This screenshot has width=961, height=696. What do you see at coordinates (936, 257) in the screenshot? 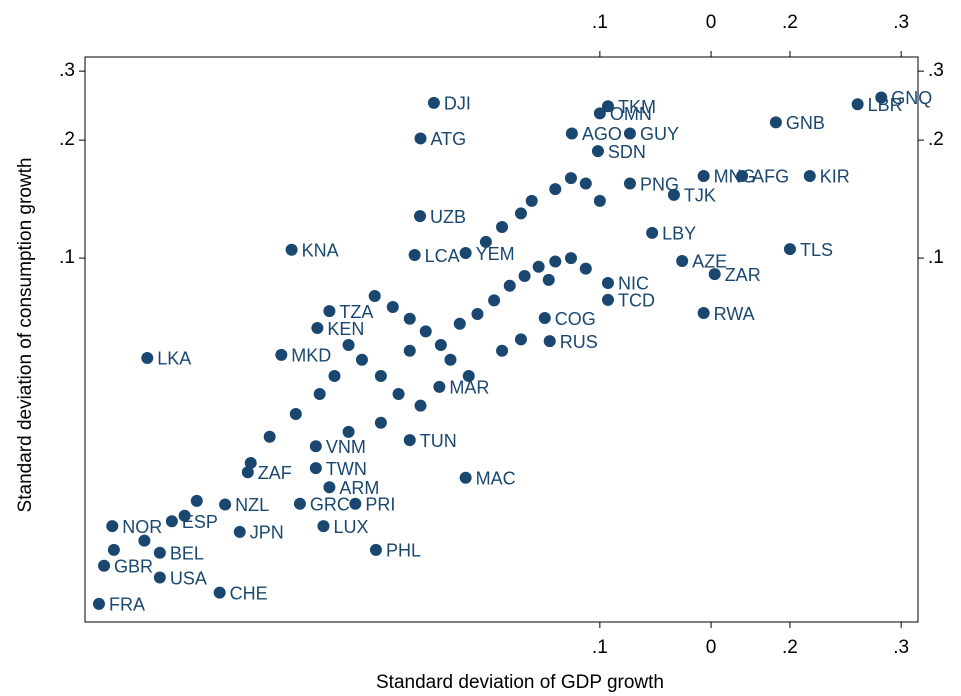
I see `y-tick-label-right: .1` at bounding box center [936, 257].